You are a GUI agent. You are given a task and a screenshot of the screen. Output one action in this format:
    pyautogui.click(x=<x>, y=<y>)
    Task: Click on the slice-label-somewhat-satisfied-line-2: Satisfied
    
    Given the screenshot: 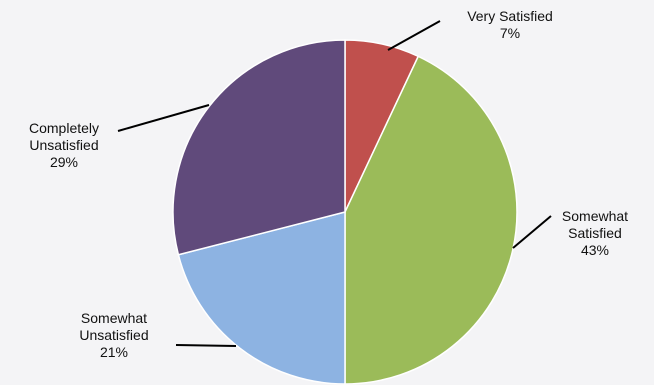 What is the action you would take?
    pyautogui.click(x=595, y=233)
    